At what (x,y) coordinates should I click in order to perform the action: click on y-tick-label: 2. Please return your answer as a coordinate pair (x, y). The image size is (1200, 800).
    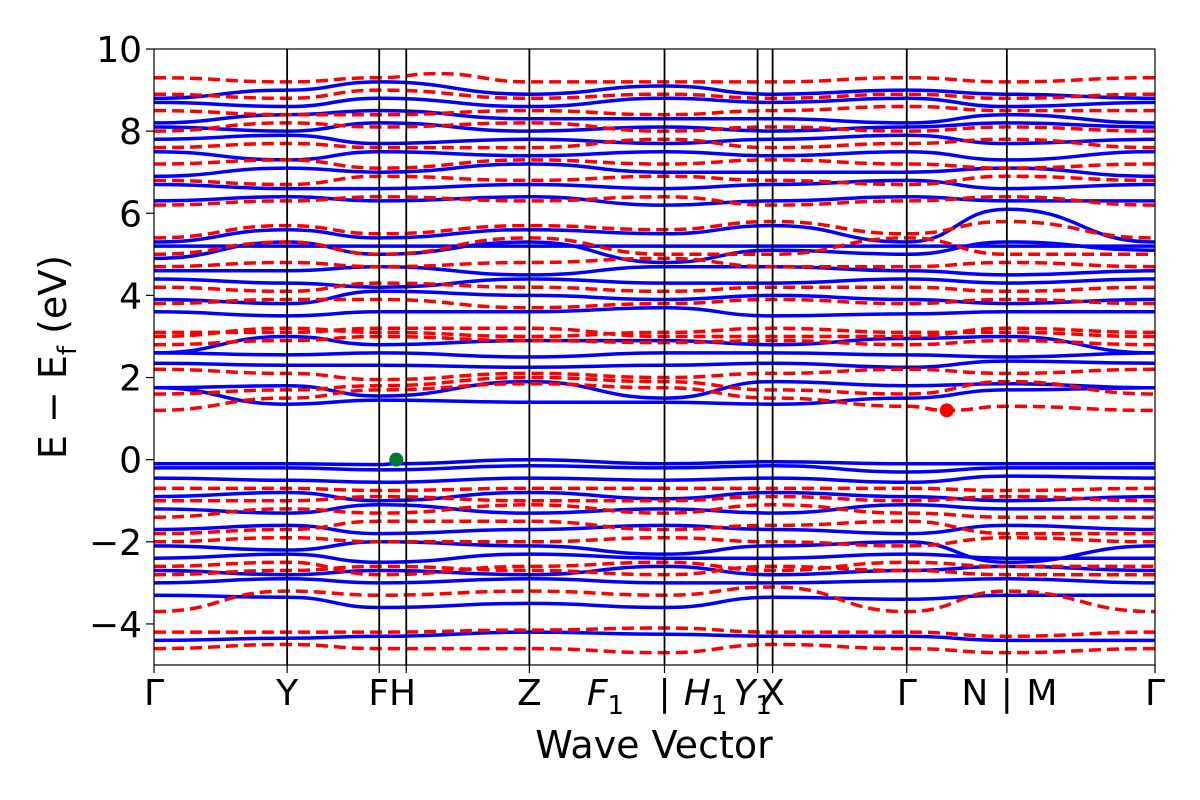
    Looking at the image, I should click on (130, 379).